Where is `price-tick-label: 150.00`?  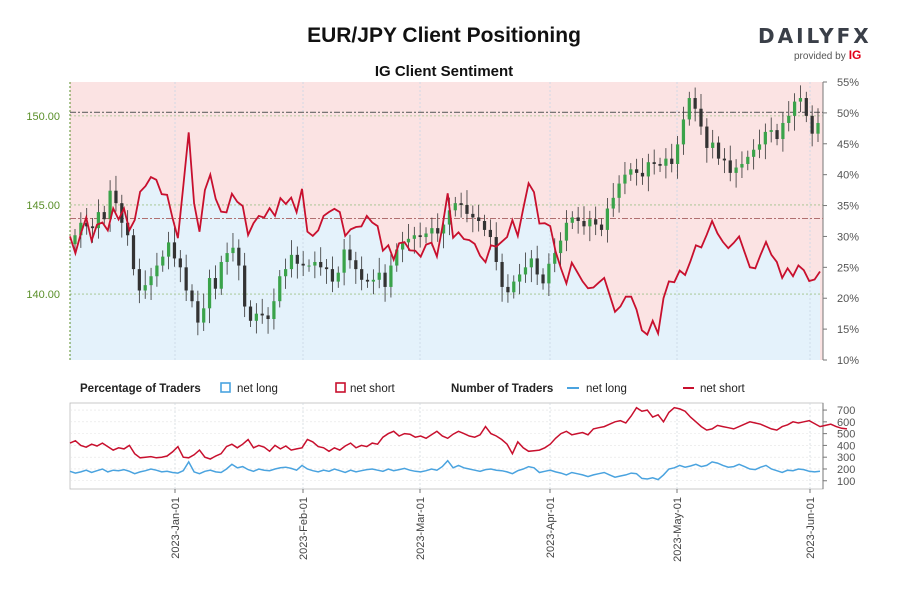
price-tick-label: 150.00 is located at coordinates (43, 117).